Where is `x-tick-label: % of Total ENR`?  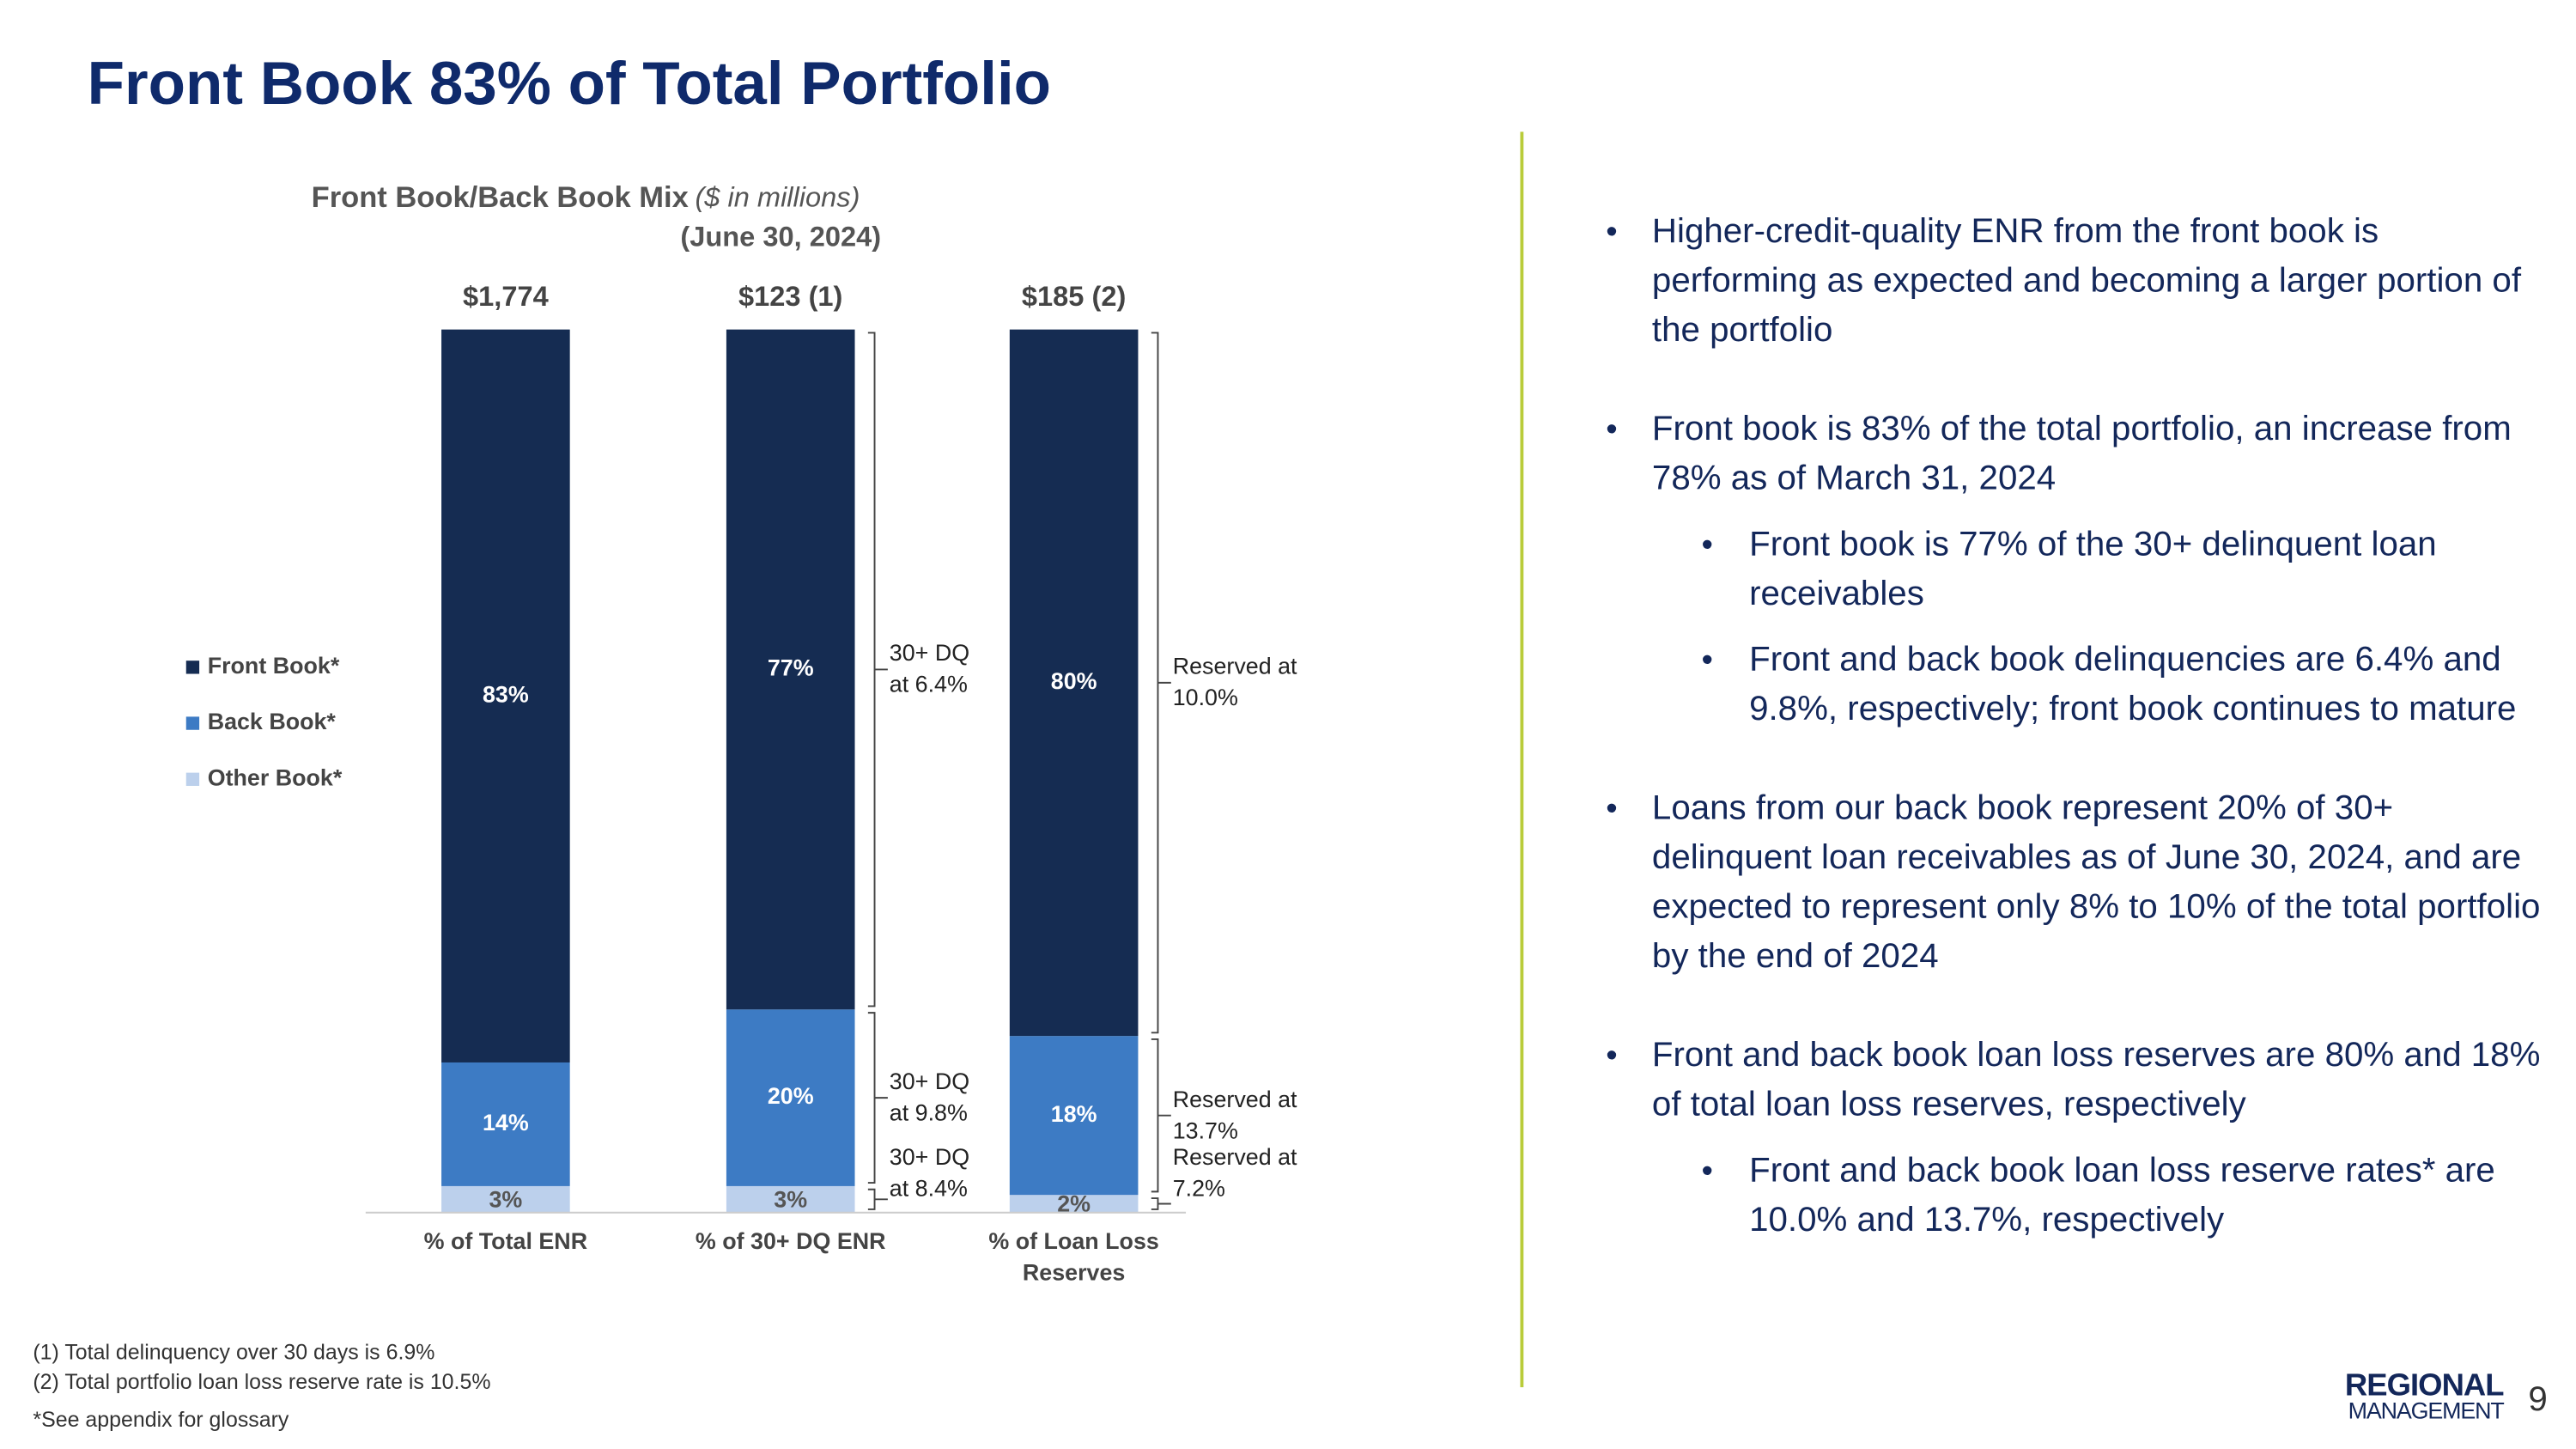
x-tick-label: % of Total ENR is located at coordinates (505, 1240).